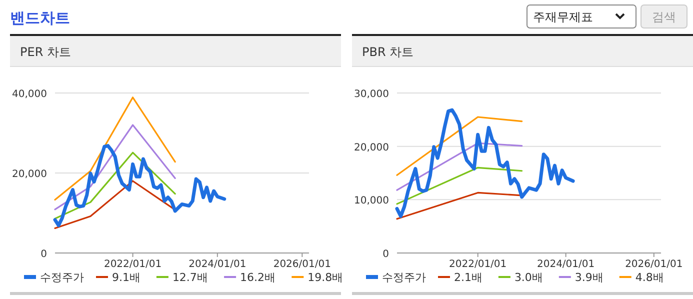 Image resolution: width=693 pixels, height=299 pixels. What do you see at coordinates (589, 277) in the screenshot?
I see `legend-label: 3.9배` at bounding box center [589, 277].